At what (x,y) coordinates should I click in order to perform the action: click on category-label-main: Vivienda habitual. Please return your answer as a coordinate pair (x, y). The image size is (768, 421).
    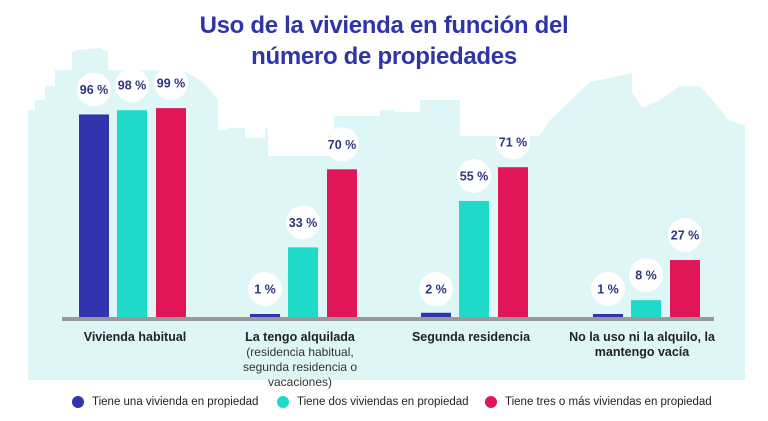
    Looking at the image, I should click on (135, 337).